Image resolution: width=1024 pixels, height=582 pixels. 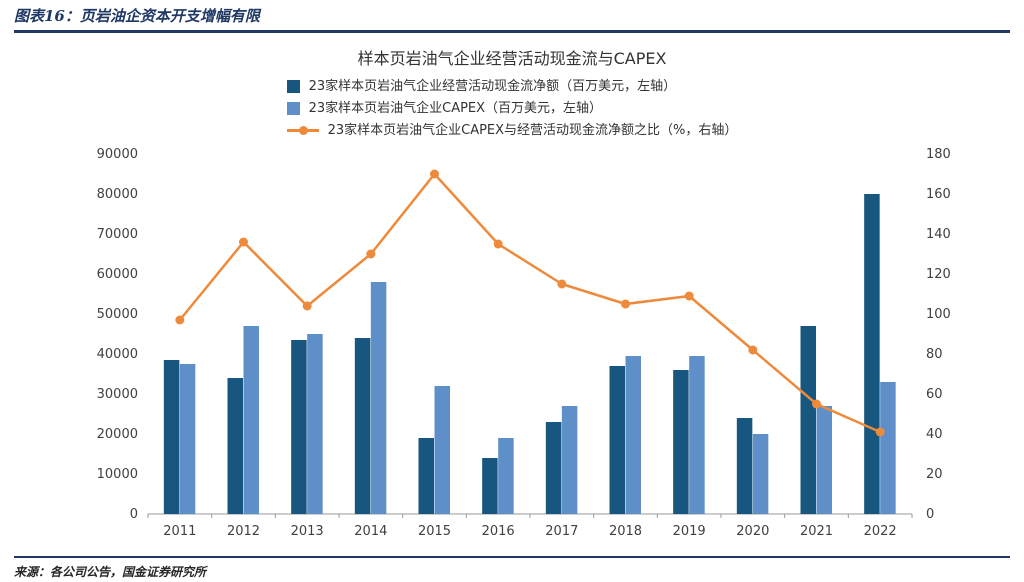 What do you see at coordinates (117, 234) in the screenshot?
I see `svg-text: 70000` at bounding box center [117, 234].